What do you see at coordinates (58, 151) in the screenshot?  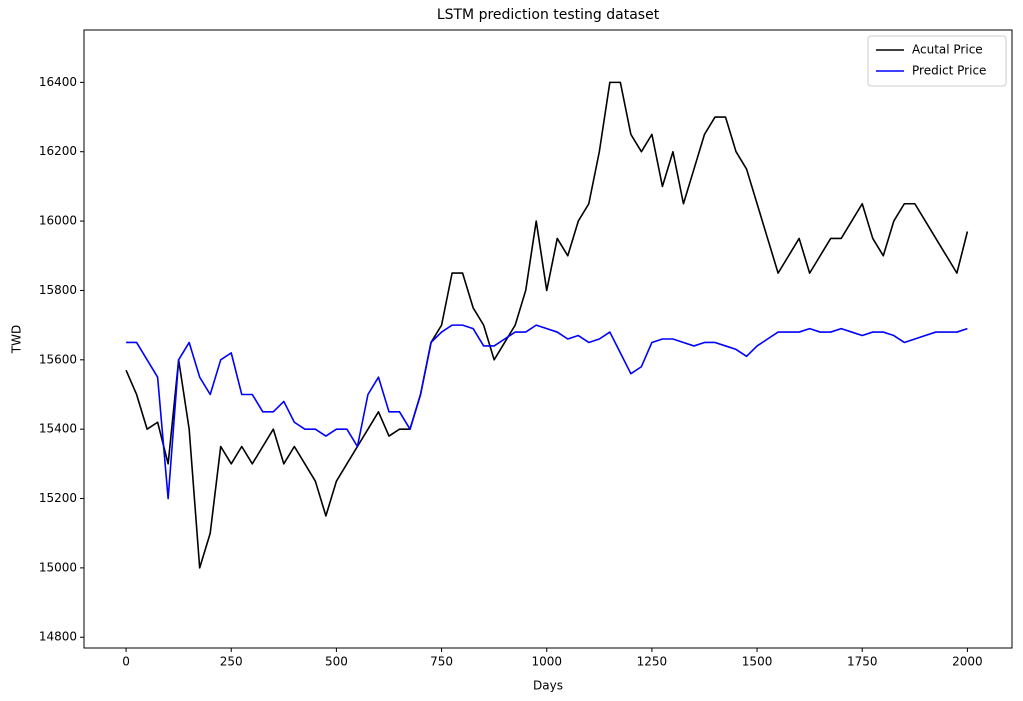 I see `y-tick-label: 16200` at bounding box center [58, 151].